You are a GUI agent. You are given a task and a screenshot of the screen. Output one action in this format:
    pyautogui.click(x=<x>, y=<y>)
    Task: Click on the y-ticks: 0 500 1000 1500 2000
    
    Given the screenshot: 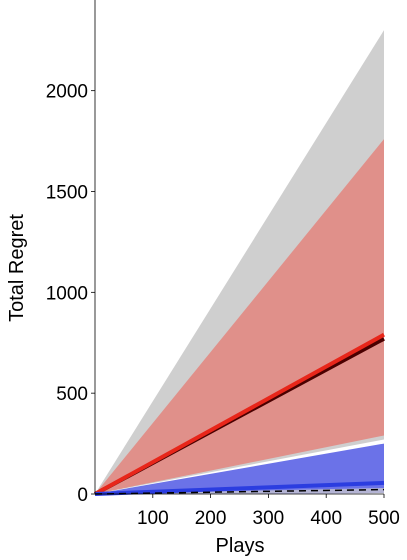 What is the action you would take?
    pyautogui.click(x=70, y=294)
    